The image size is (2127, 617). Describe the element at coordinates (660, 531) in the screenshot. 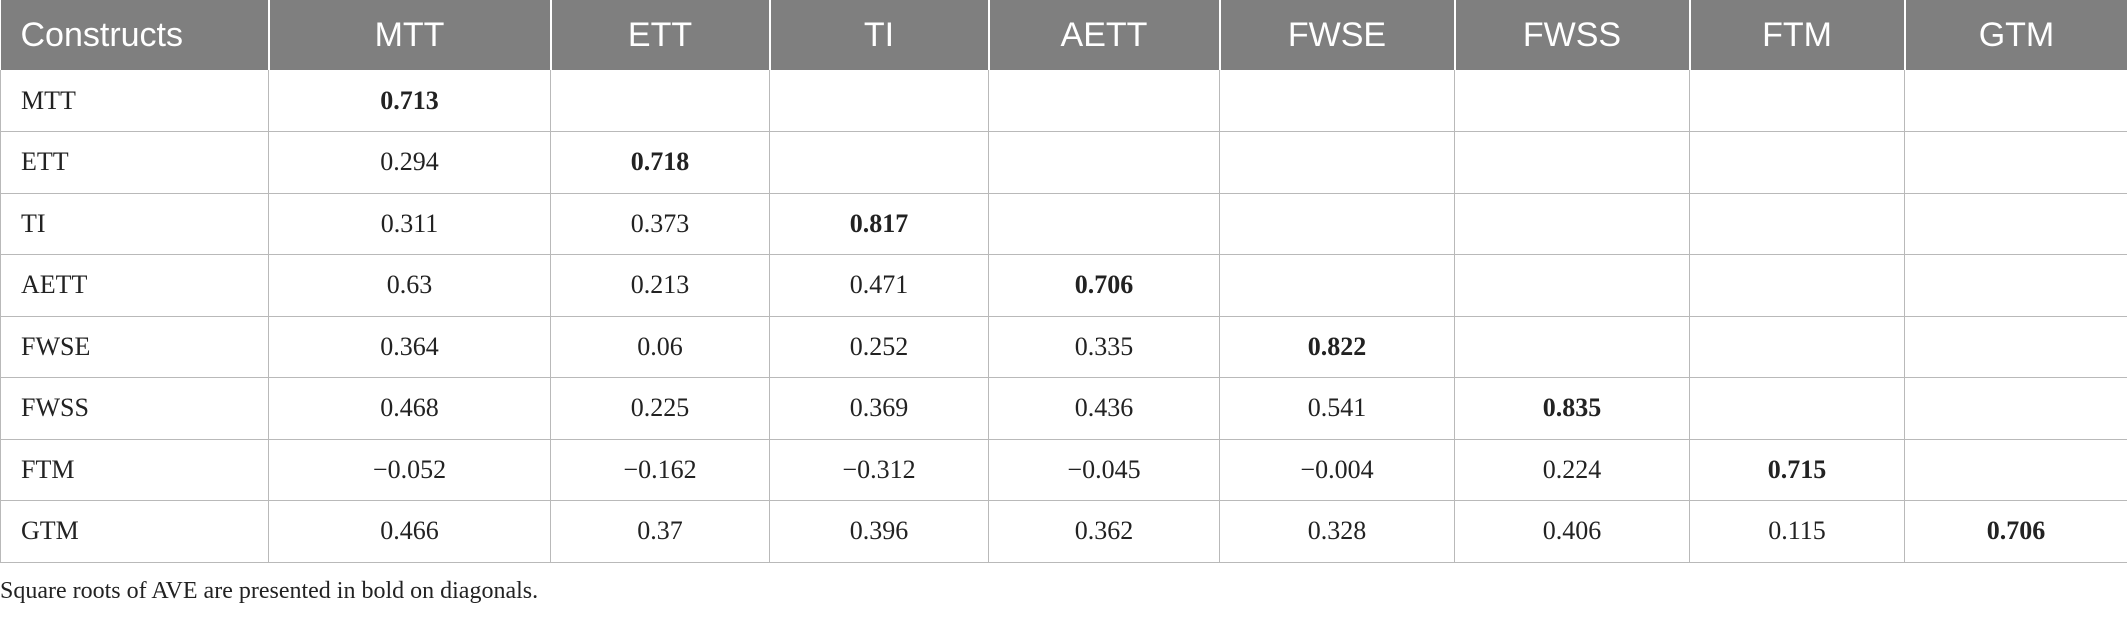

I see `correlation-value-cell: 0.37` at that location.